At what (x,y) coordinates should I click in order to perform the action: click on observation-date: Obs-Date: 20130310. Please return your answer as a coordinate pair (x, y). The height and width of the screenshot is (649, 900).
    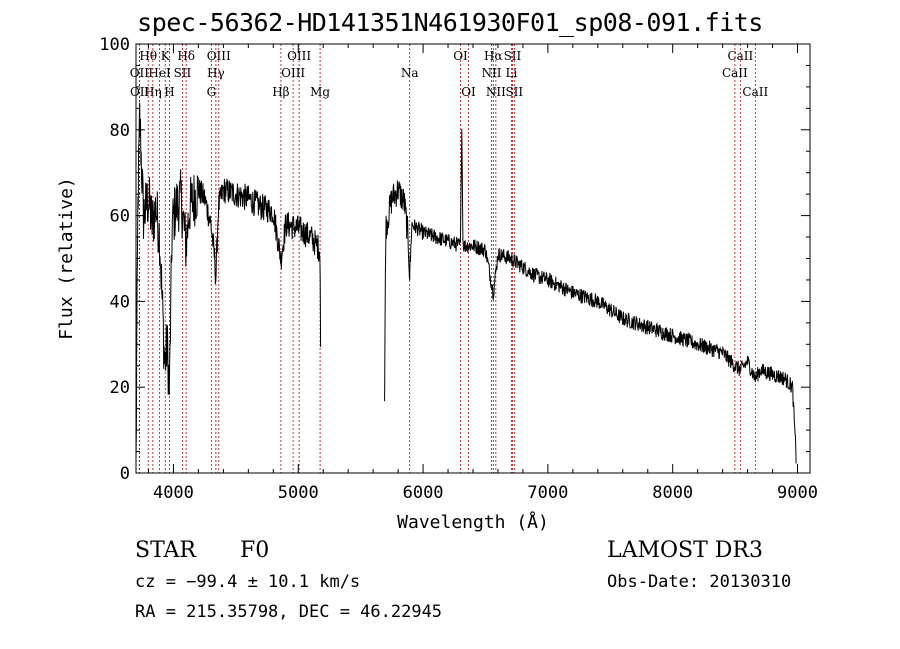
    Looking at the image, I should click on (699, 582).